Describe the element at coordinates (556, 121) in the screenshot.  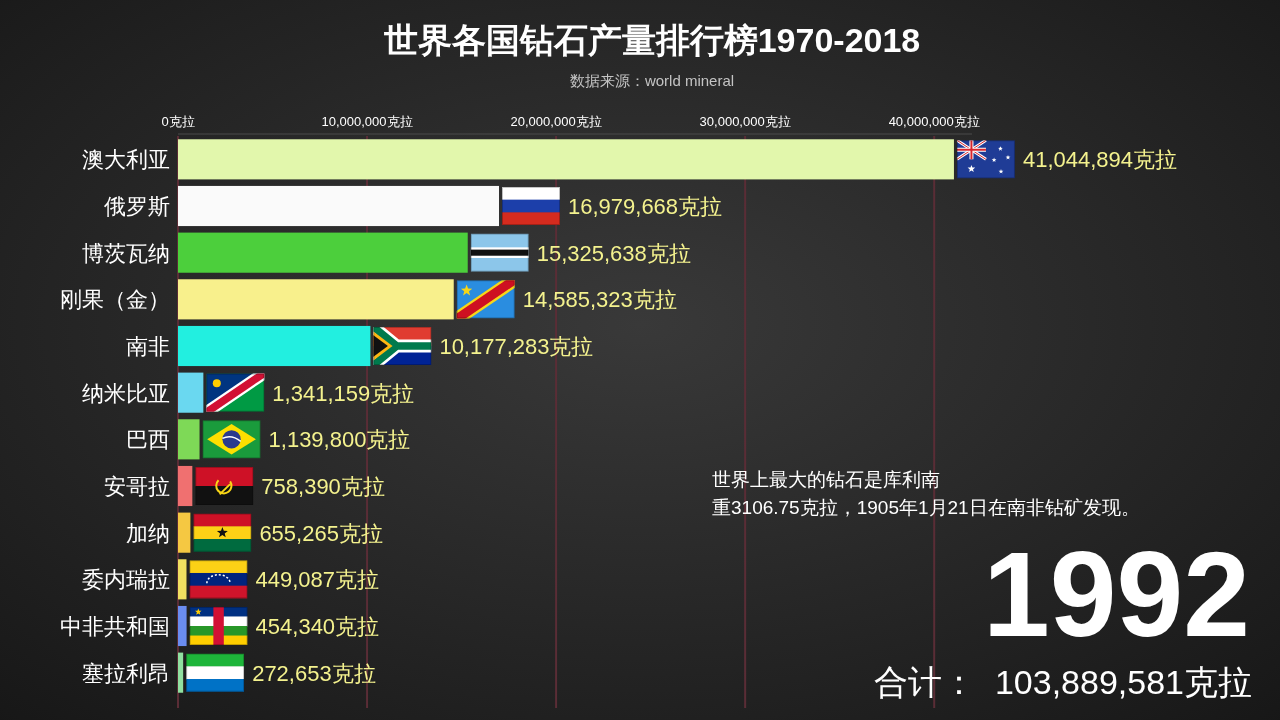
I see `x-tick-label: 20,000,000克拉` at that location.